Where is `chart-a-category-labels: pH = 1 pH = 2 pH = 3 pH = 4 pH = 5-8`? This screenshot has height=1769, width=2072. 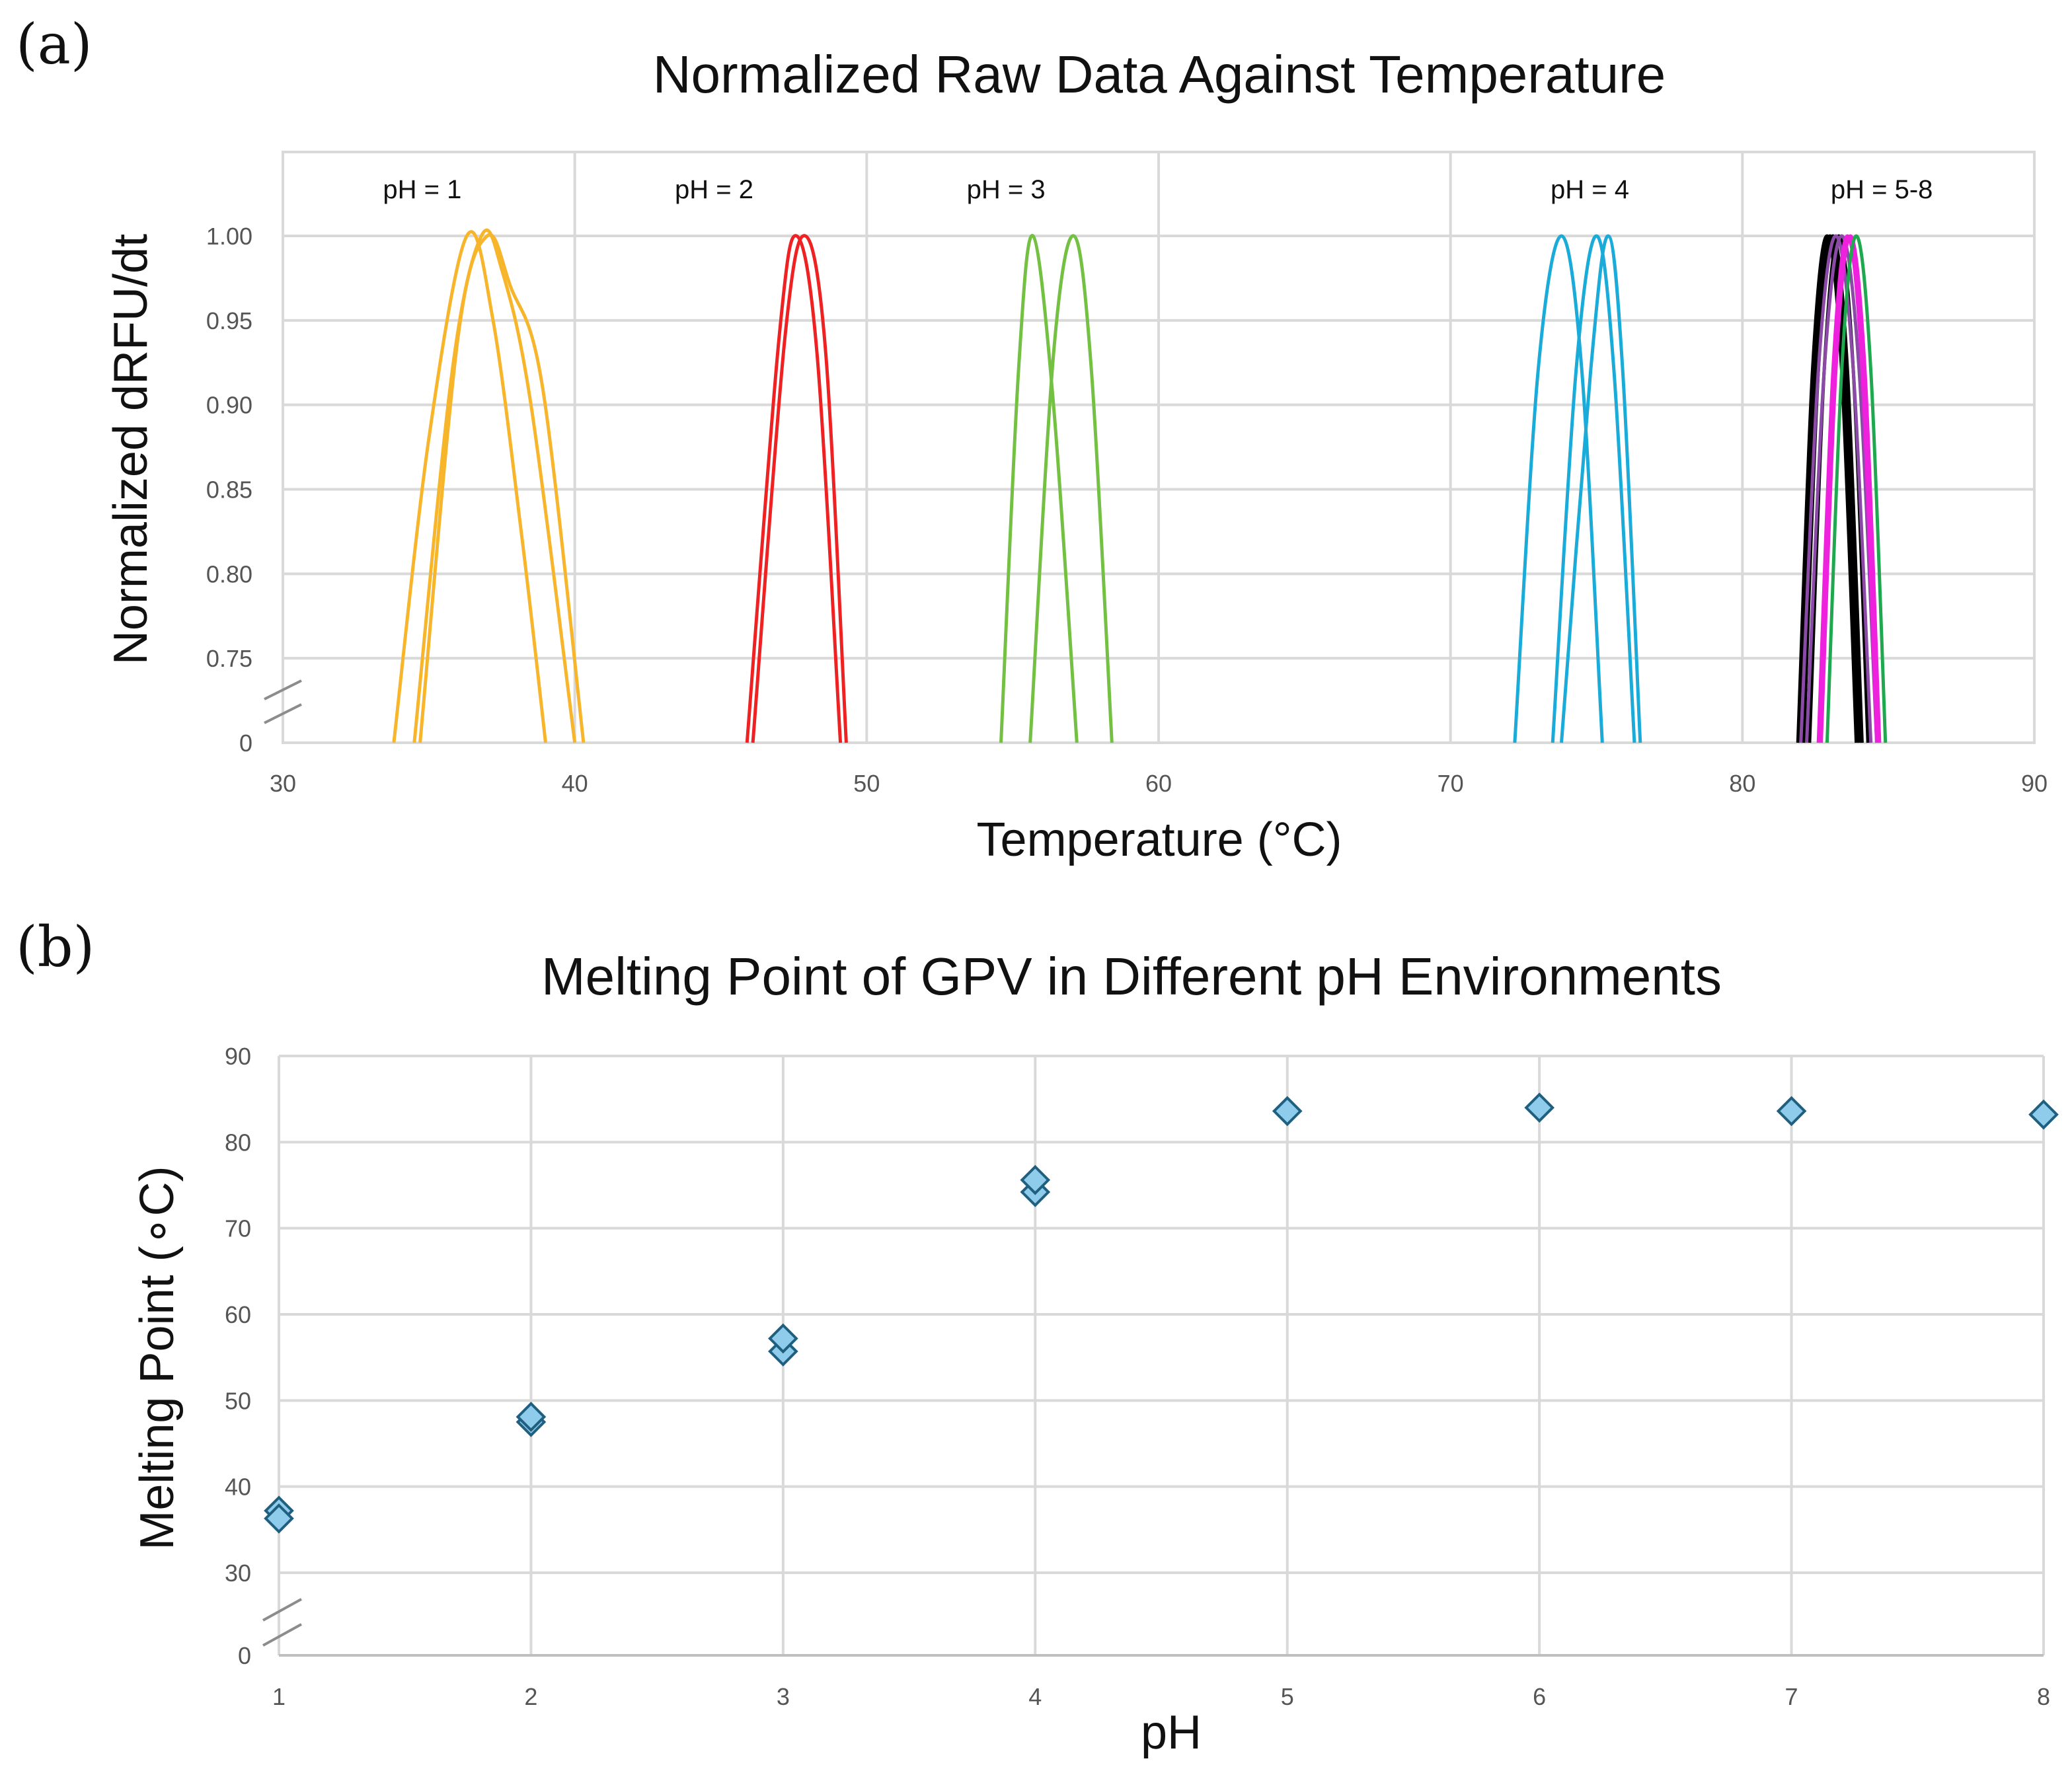
chart-a-category-labels: pH = 1 pH = 2 pH = 3 pH = 4 pH = 5-8 is located at coordinates (1158, 189).